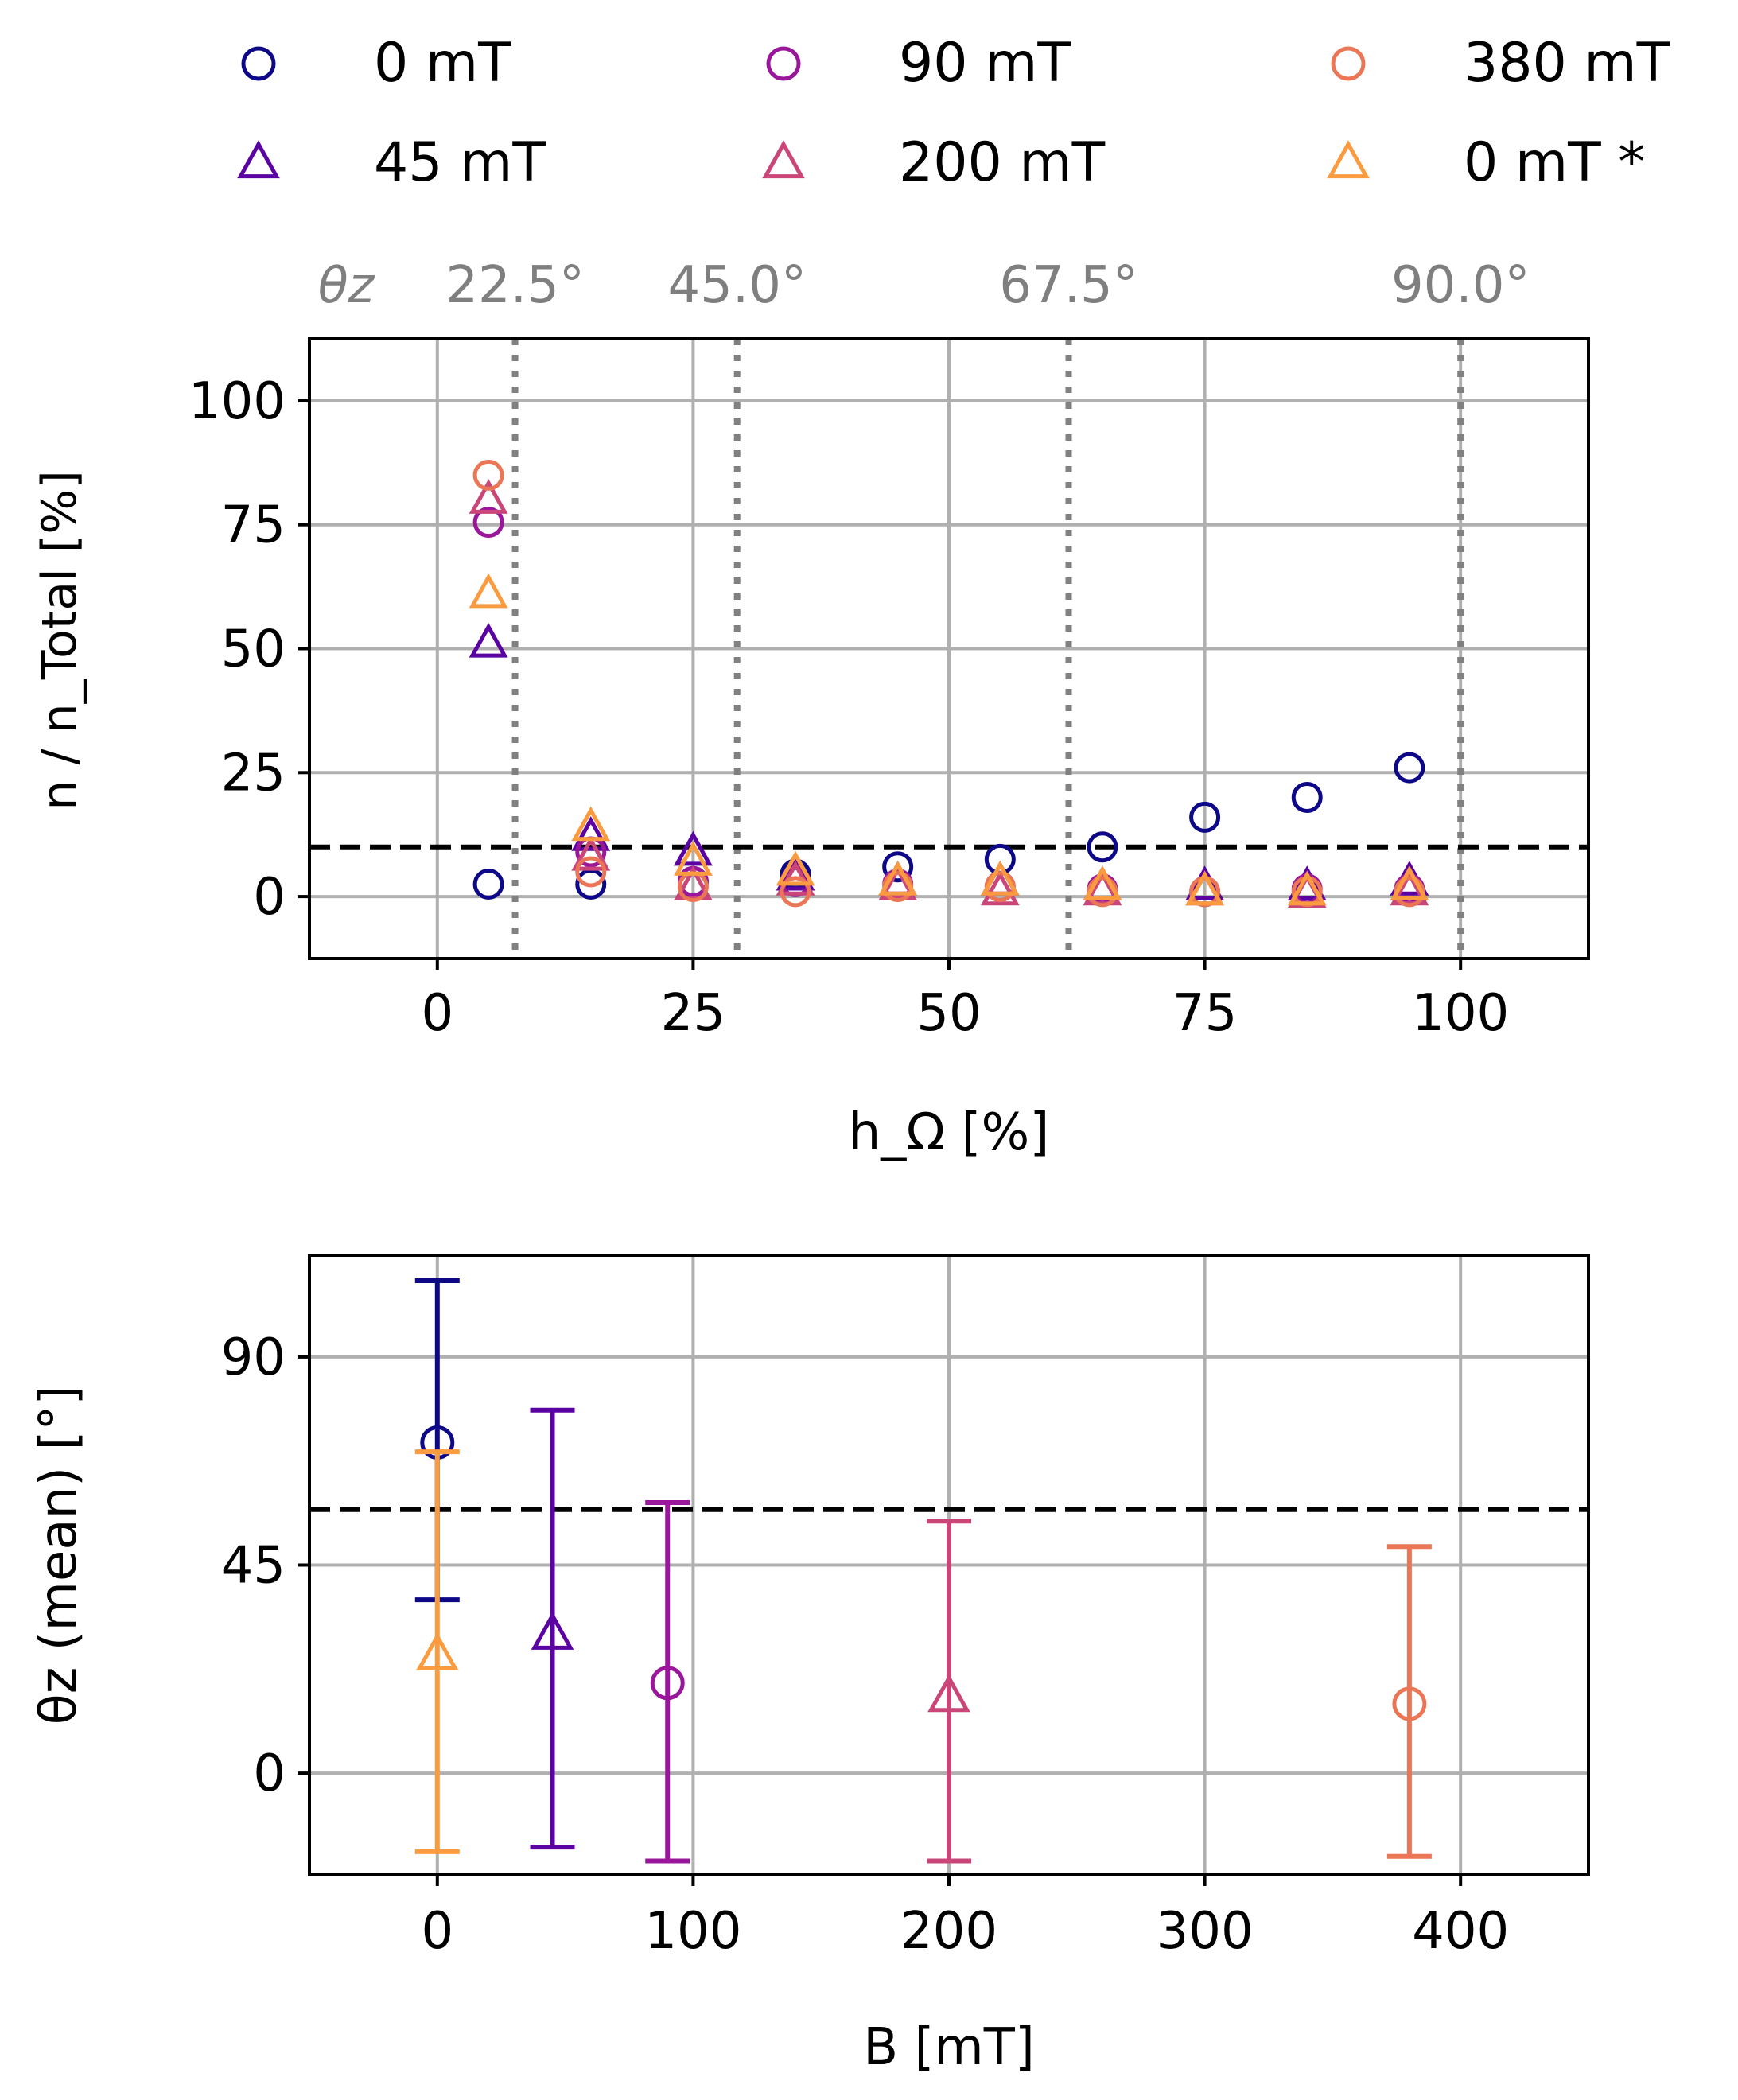 The height and width of the screenshot is (2100, 1738). I want to click on legend-entry: 0 mT *, so click(1486, 162).